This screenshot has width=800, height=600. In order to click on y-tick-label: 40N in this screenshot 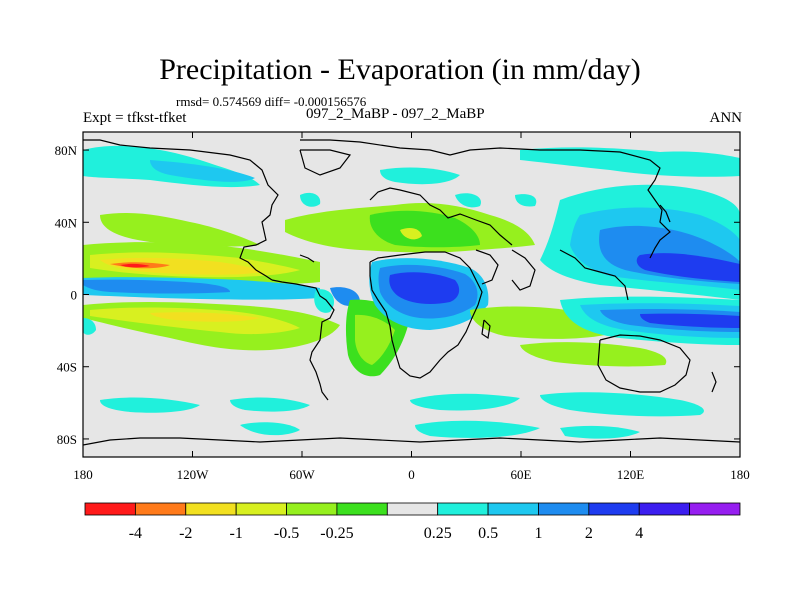, I will do `click(66, 222)`.